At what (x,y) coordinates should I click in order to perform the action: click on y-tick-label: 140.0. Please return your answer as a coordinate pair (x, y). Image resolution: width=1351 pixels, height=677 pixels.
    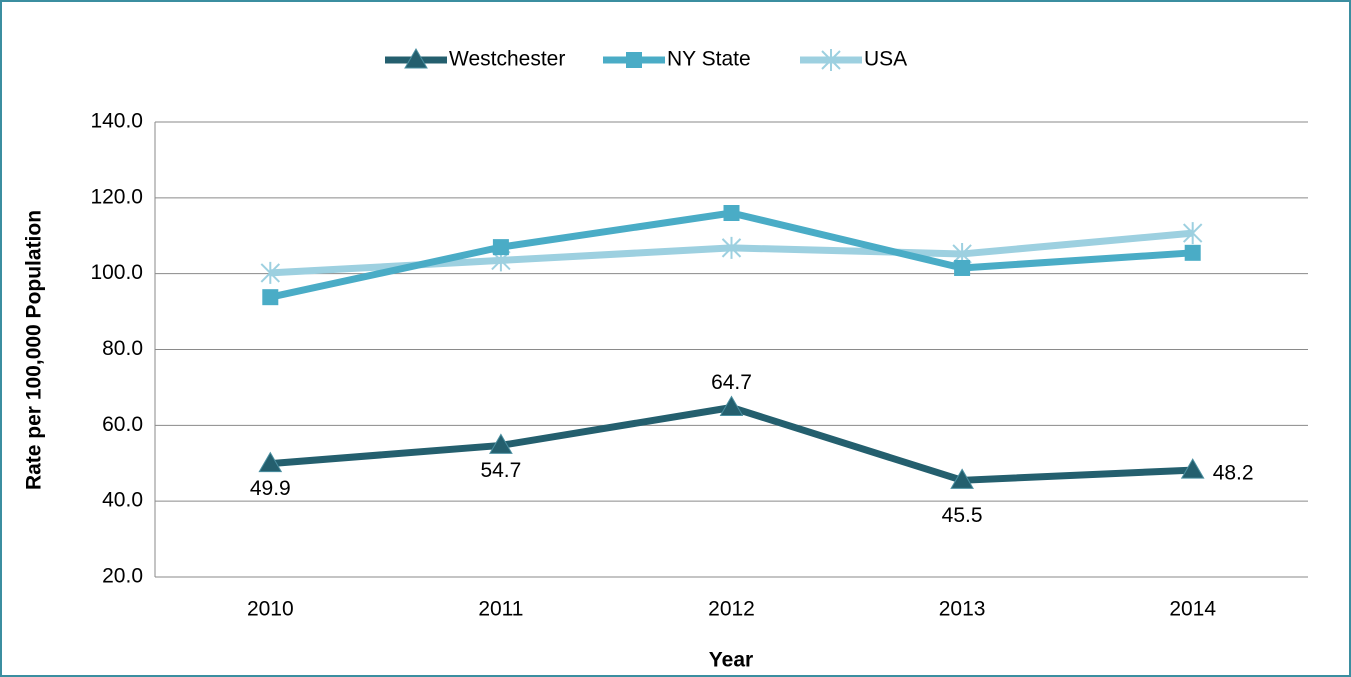
    Looking at the image, I should click on (116, 121).